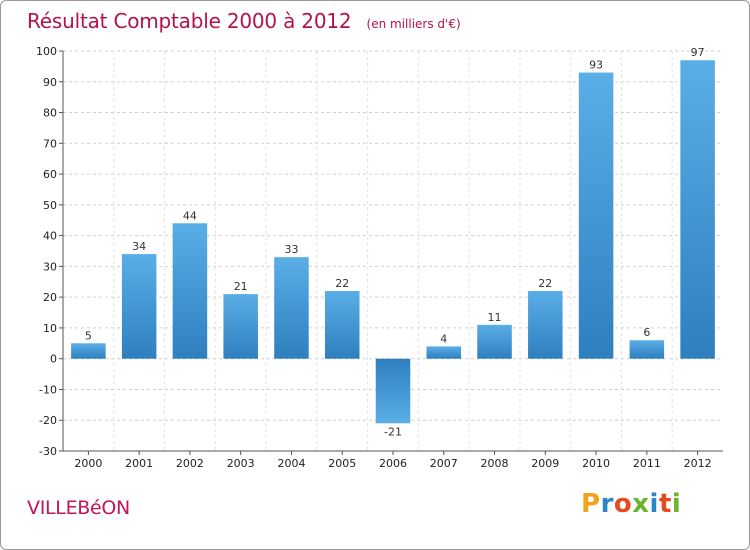 The width and height of the screenshot is (750, 550). What do you see at coordinates (591, 504) in the screenshot?
I see `logo-letter: P` at bounding box center [591, 504].